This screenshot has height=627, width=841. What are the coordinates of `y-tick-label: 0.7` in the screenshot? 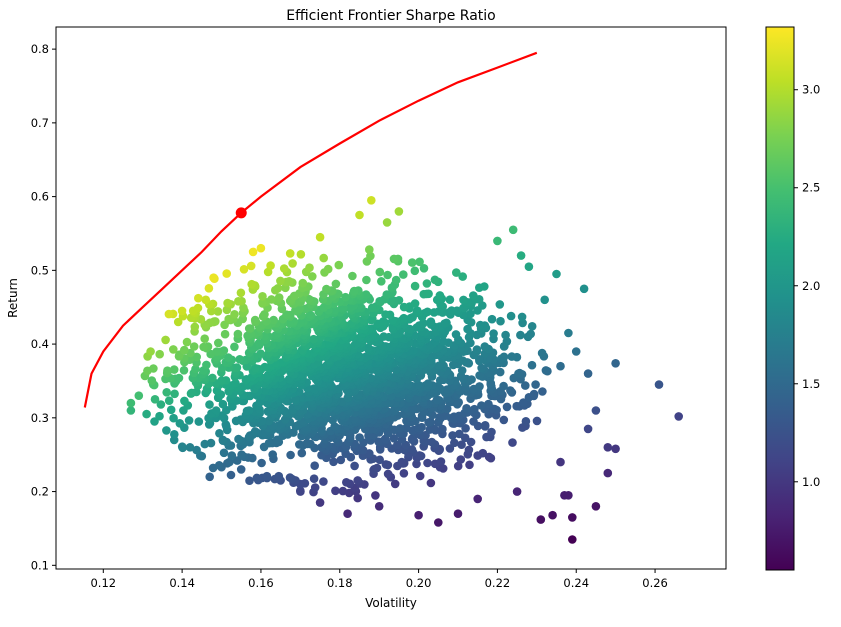 It's located at (40, 123).